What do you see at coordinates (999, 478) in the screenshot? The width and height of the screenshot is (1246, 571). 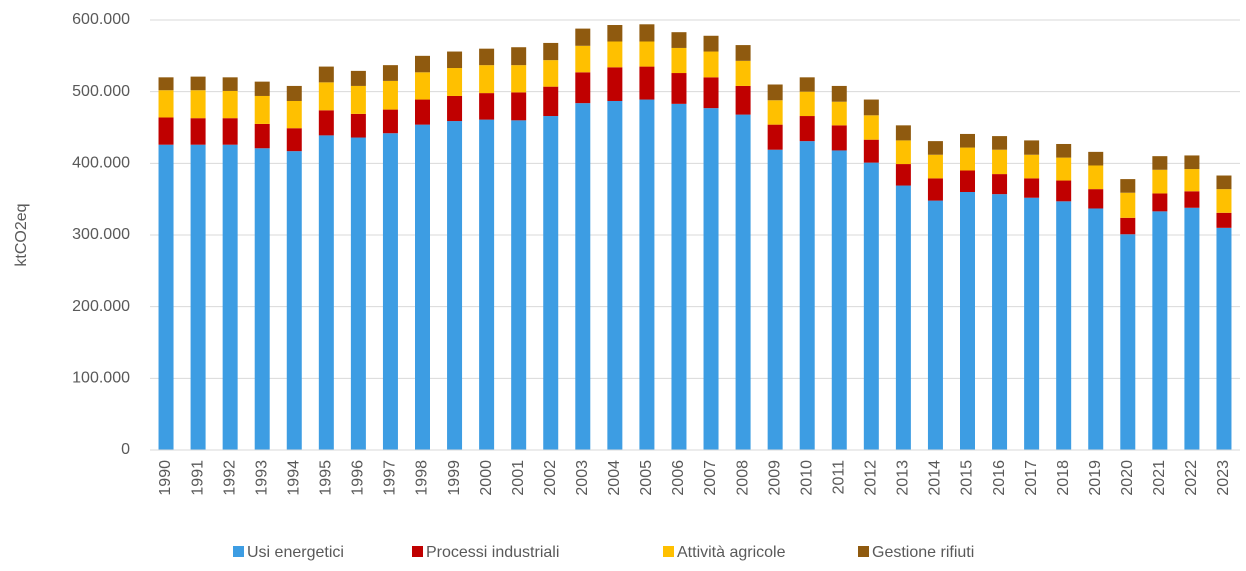 I see `x-tick-label: 2016` at bounding box center [999, 478].